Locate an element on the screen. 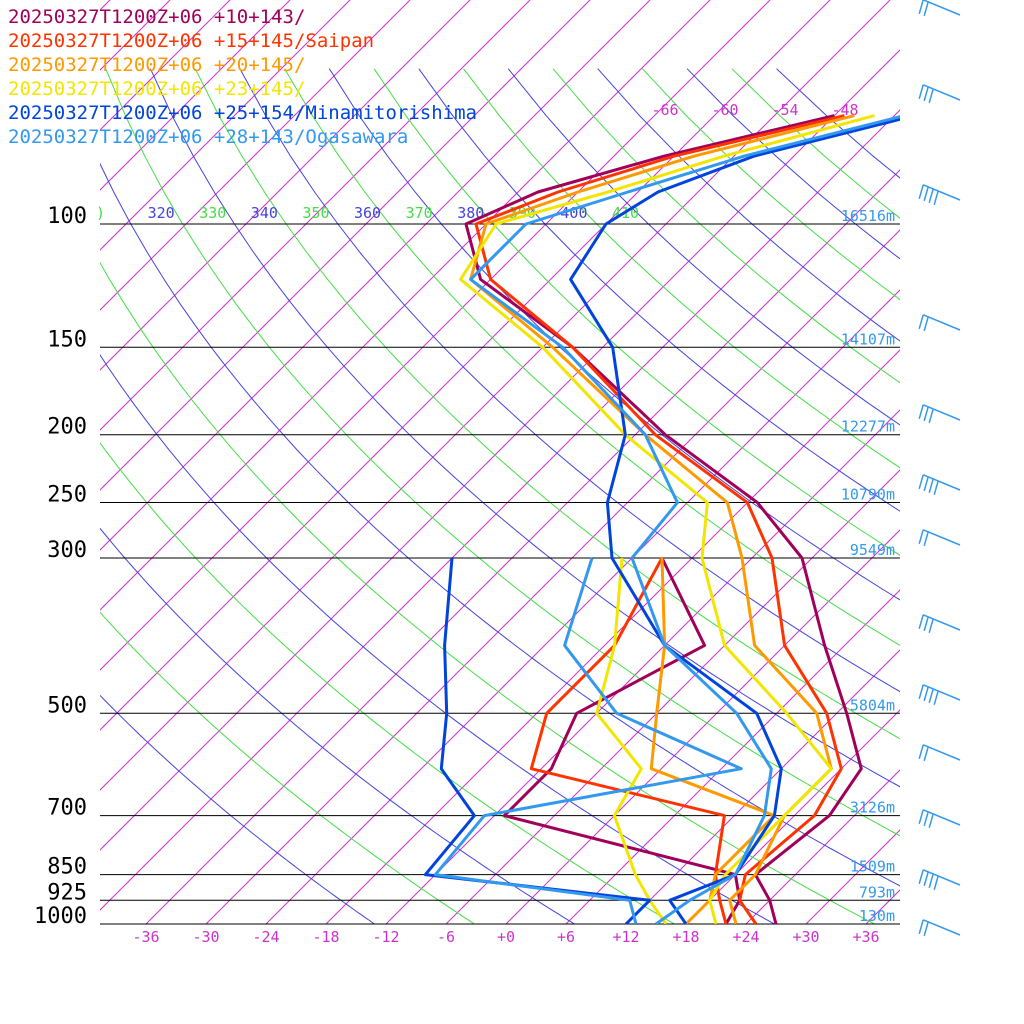 This screenshot has height=1024, width=1024. legend-entry: 20250327T1200Z+06 +15+145/Saipan is located at coordinates (191, 41).